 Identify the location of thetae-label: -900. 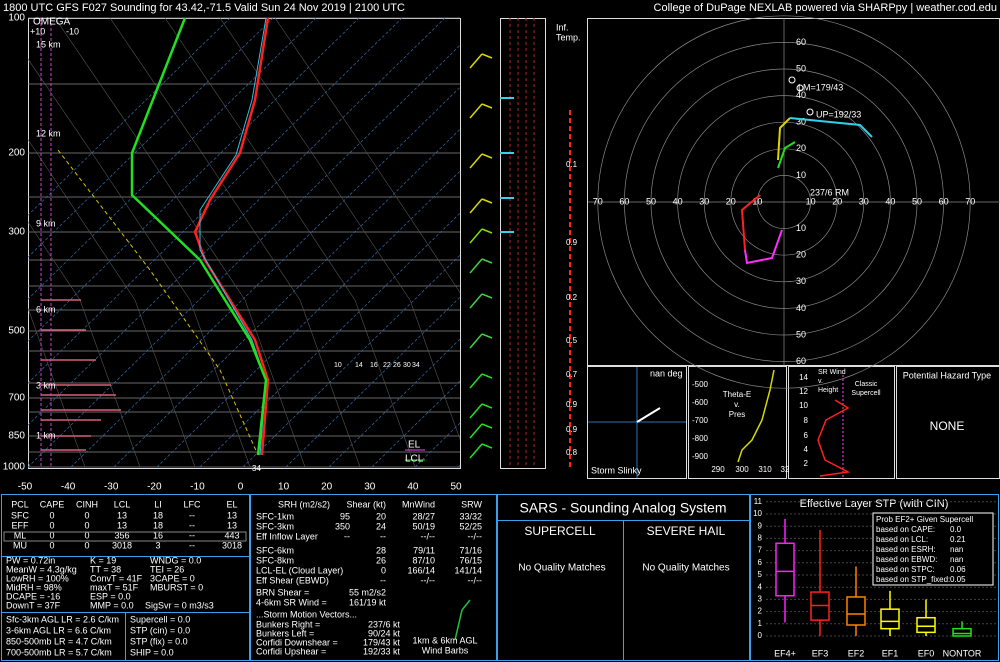
(700, 456).